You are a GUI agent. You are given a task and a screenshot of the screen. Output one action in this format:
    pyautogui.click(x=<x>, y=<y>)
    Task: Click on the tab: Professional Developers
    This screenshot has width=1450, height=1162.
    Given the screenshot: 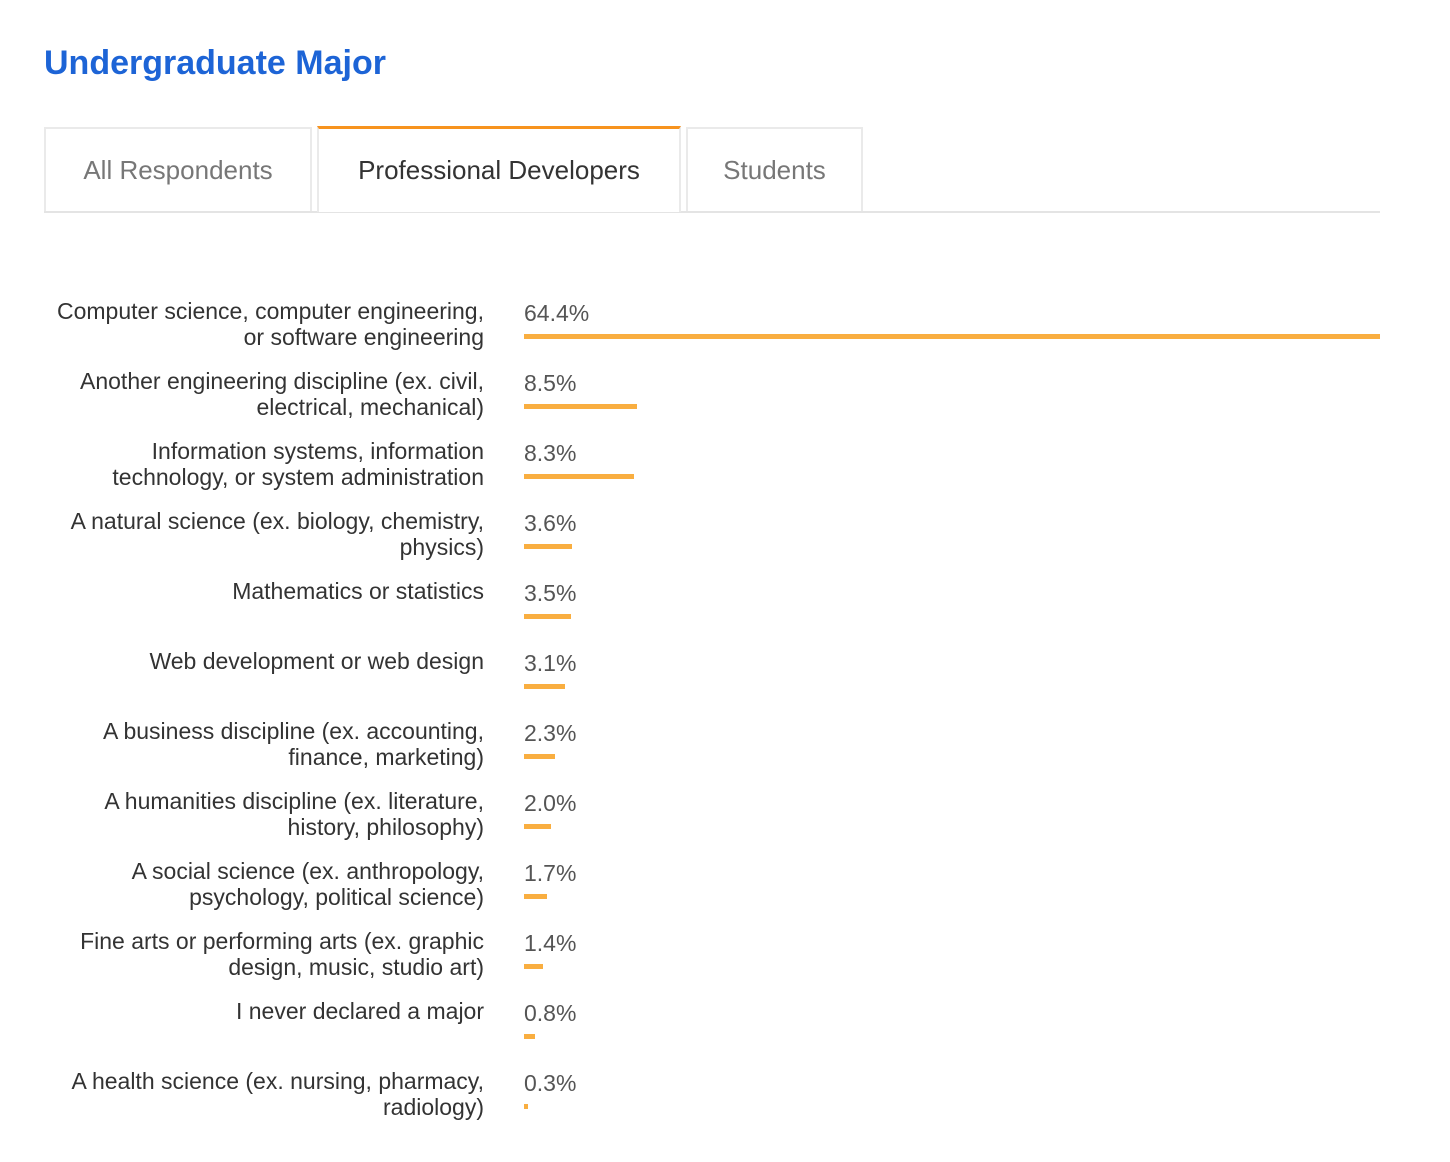 What is the action you would take?
    pyautogui.click(x=499, y=169)
    